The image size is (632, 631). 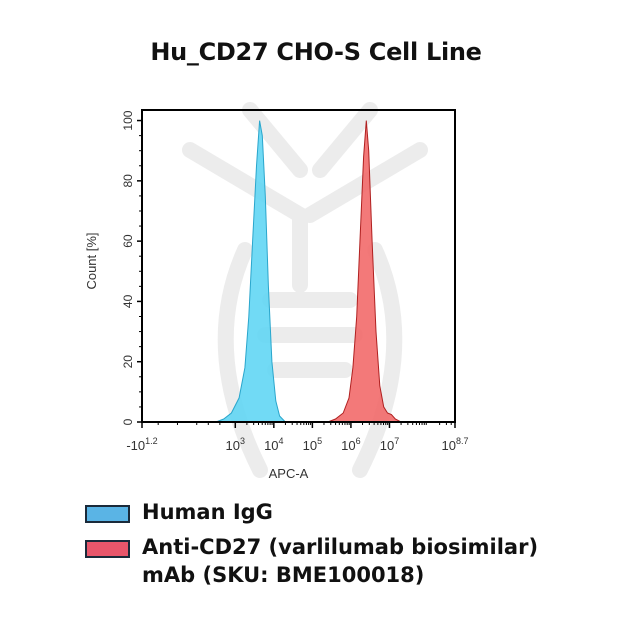 What do you see at coordinates (128, 120) in the screenshot?
I see `y-tick-label: 100` at bounding box center [128, 120].